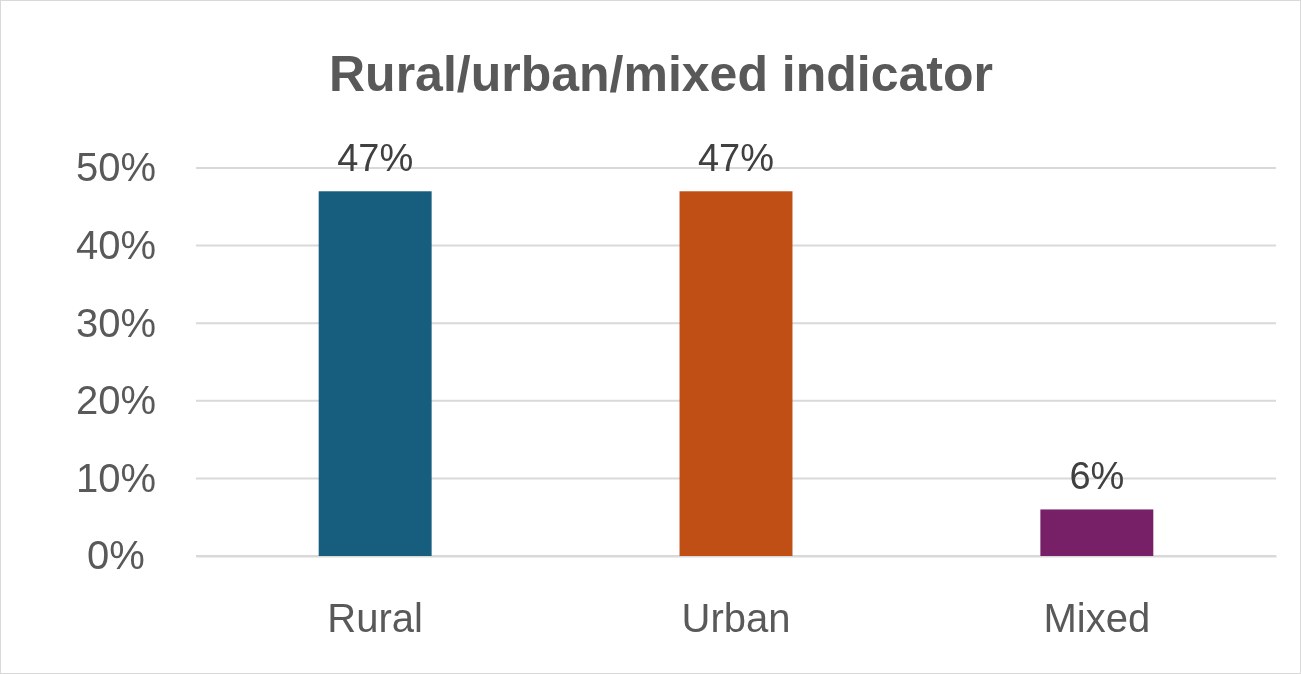 The image size is (1301, 674). I want to click on y-tick-label: 50%, so click(116, 167).